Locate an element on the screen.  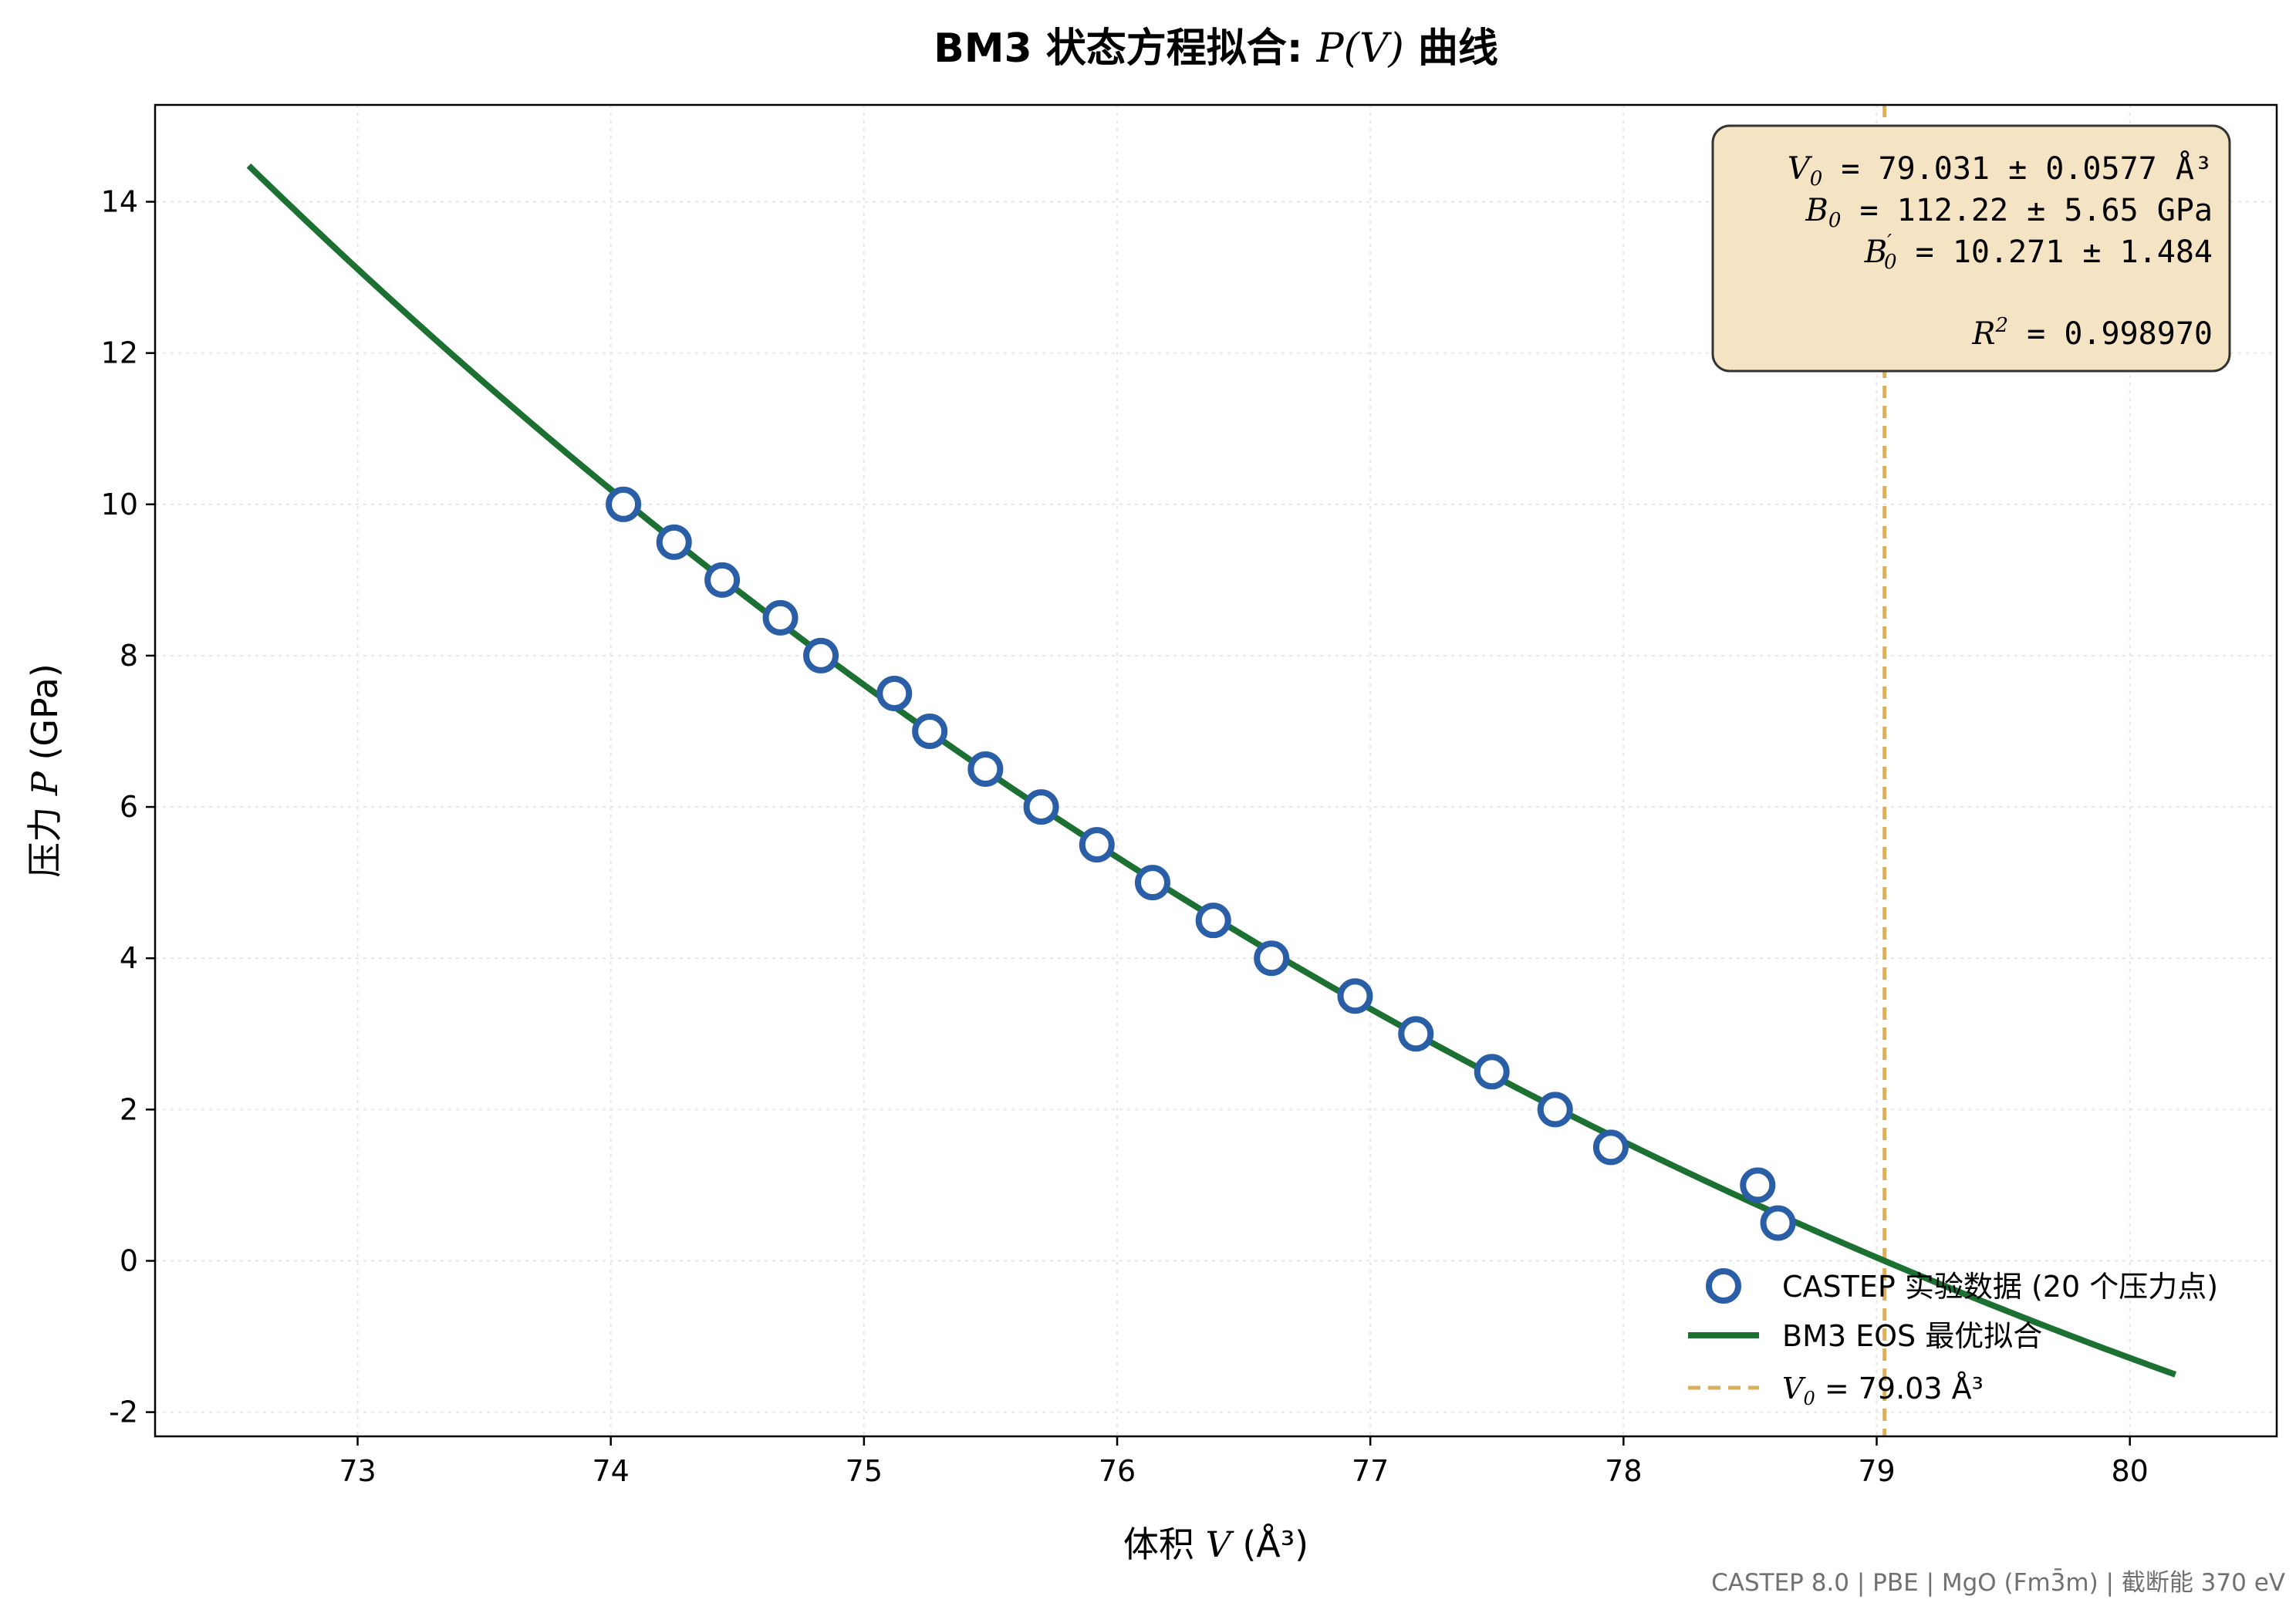
stats-box-background is located at coordinates (1971, 248).